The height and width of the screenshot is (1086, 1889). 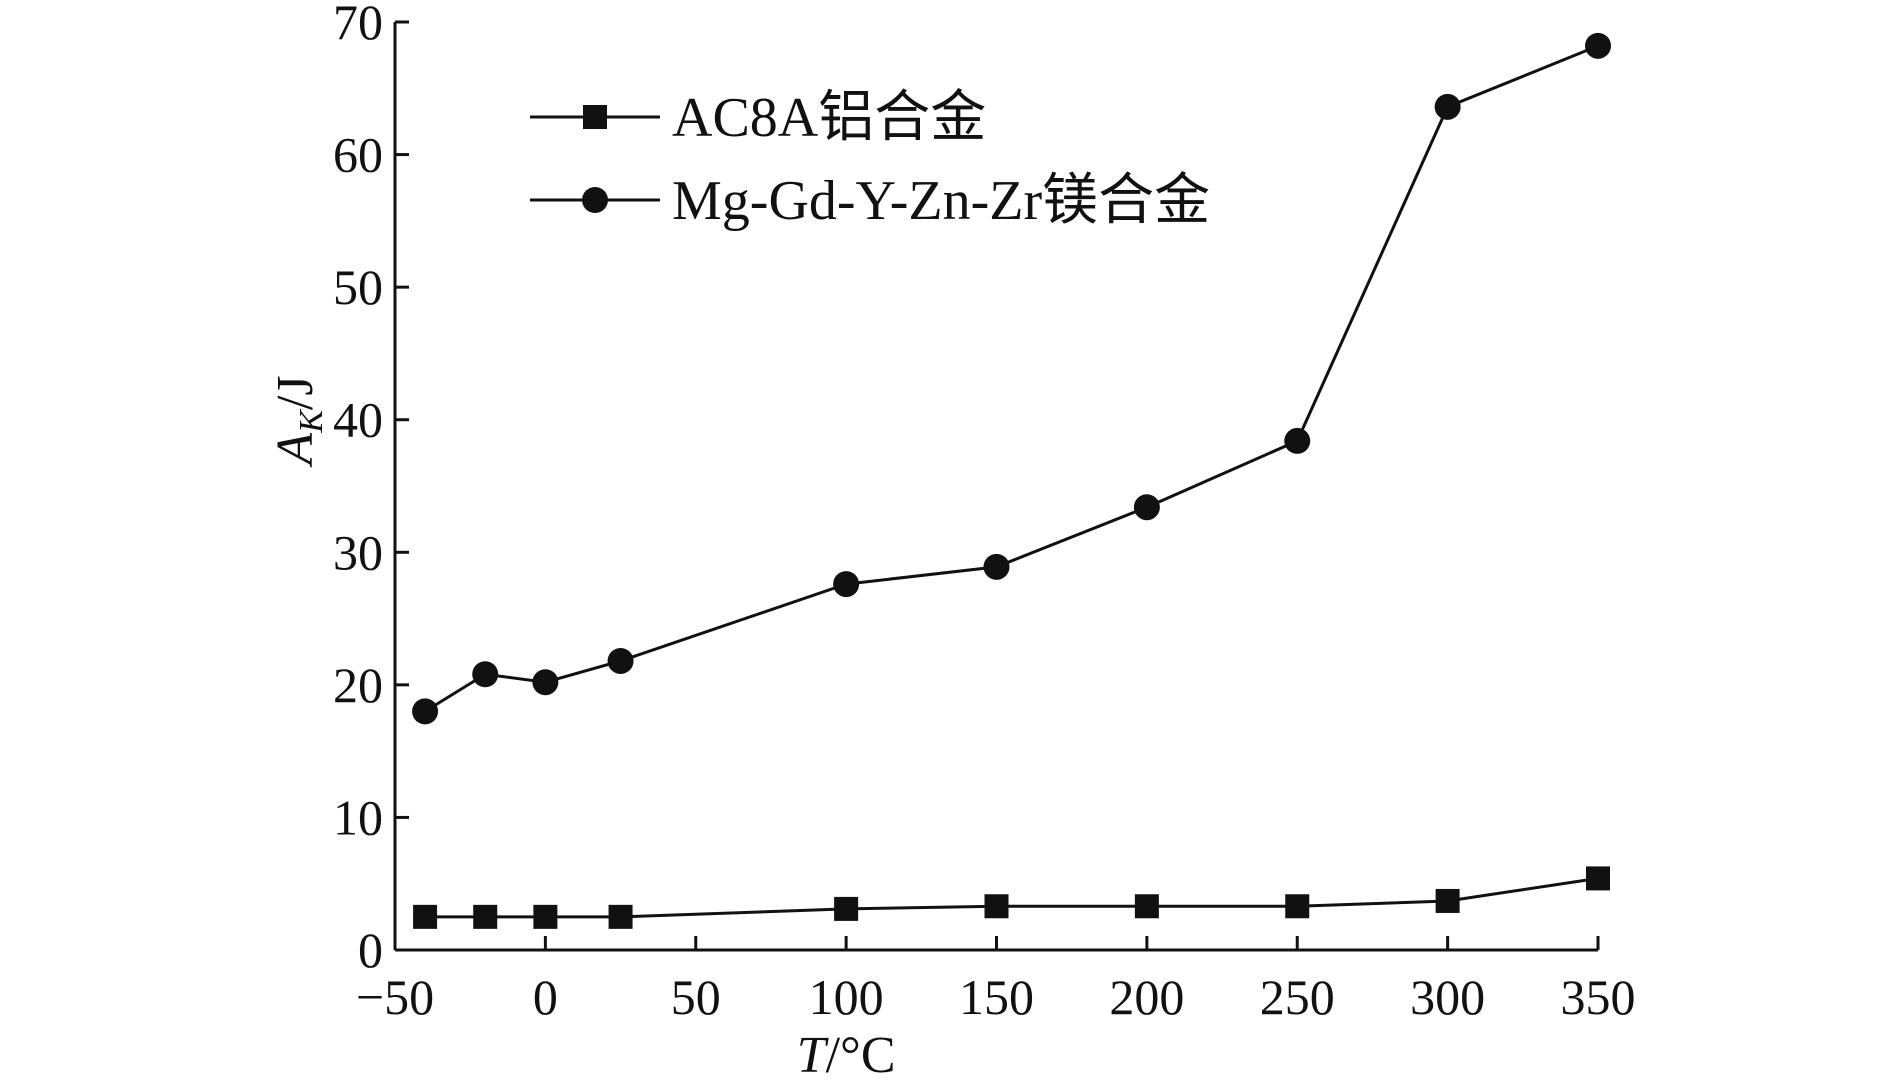 What do you see at coordinates (941, 201) in the screenshot?
I see `legend-label: Mg-Gd-Y-Zn-Zr镁合金` at bounding box center [941, 201].